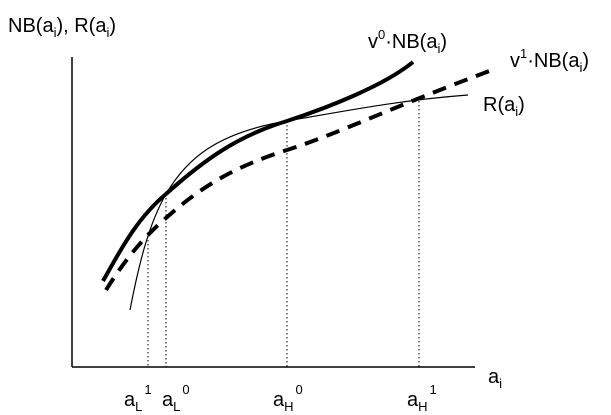 The image size is (611, 415). I want to click on label-nb-v1: v1·NB(ai), so click(549, 60).